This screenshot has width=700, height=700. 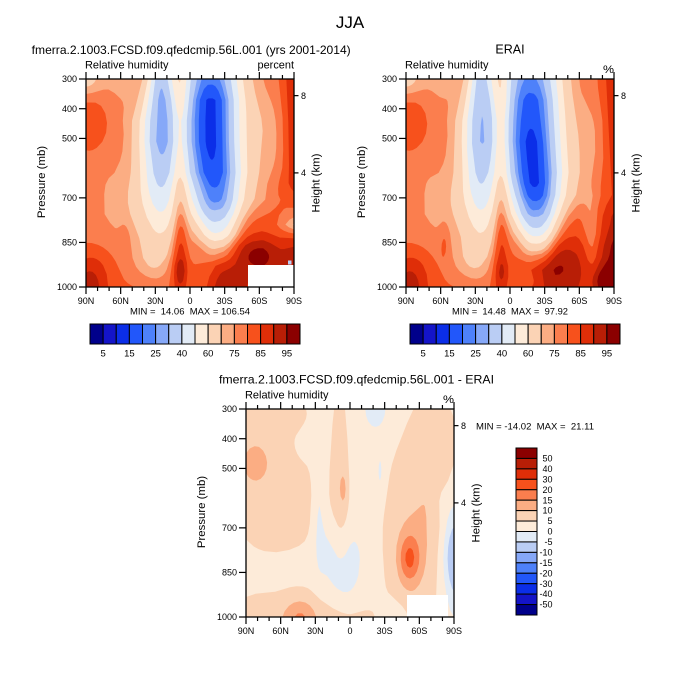 I want to click on svg-text: percent, so click(x=276, y=66).